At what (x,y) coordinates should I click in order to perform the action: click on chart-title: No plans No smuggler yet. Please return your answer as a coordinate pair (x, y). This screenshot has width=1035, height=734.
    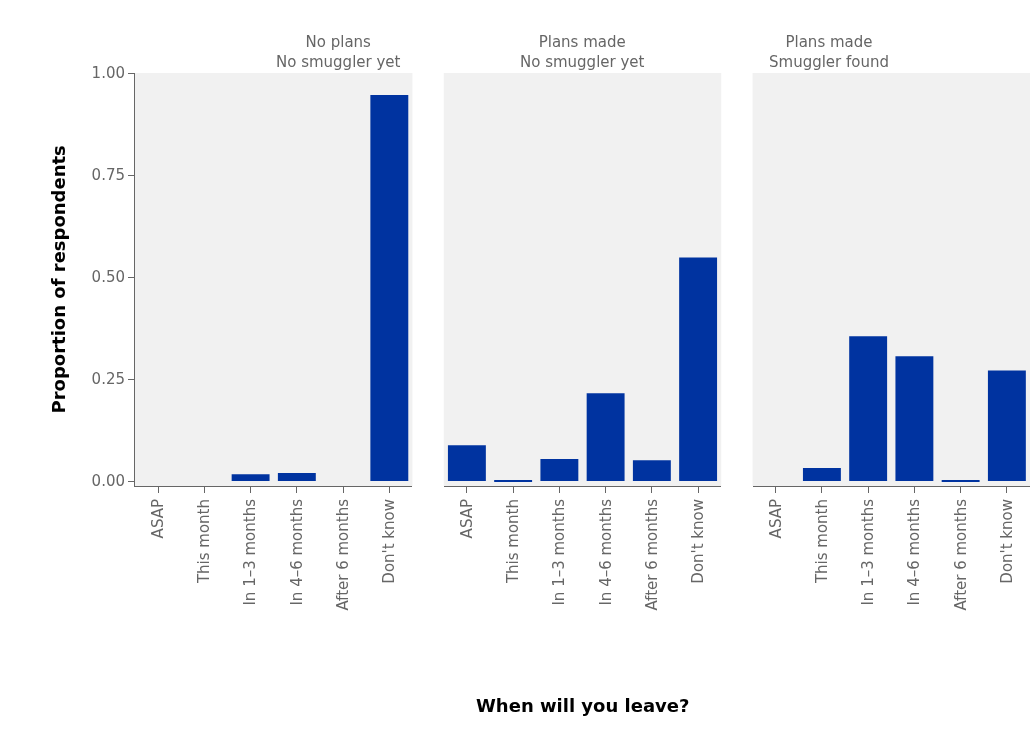
    Looking at the image, I should click on (338, 52).